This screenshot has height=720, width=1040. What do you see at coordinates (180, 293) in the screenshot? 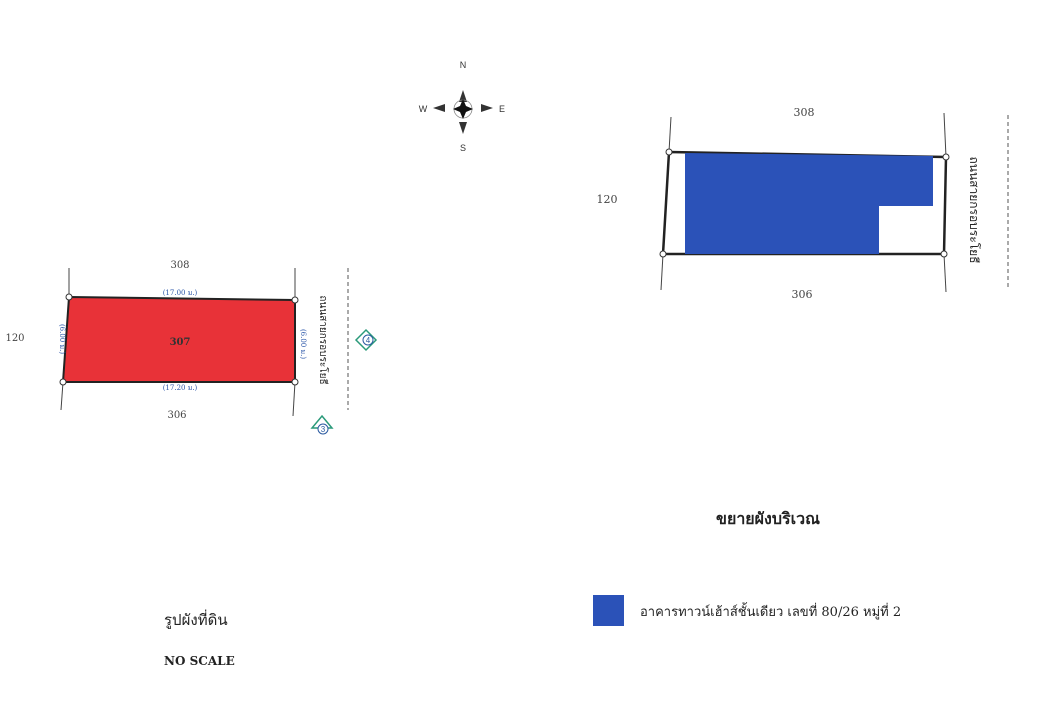
I see `dimension-top: (17.00 ม.)` at bounding box center [180, 293].